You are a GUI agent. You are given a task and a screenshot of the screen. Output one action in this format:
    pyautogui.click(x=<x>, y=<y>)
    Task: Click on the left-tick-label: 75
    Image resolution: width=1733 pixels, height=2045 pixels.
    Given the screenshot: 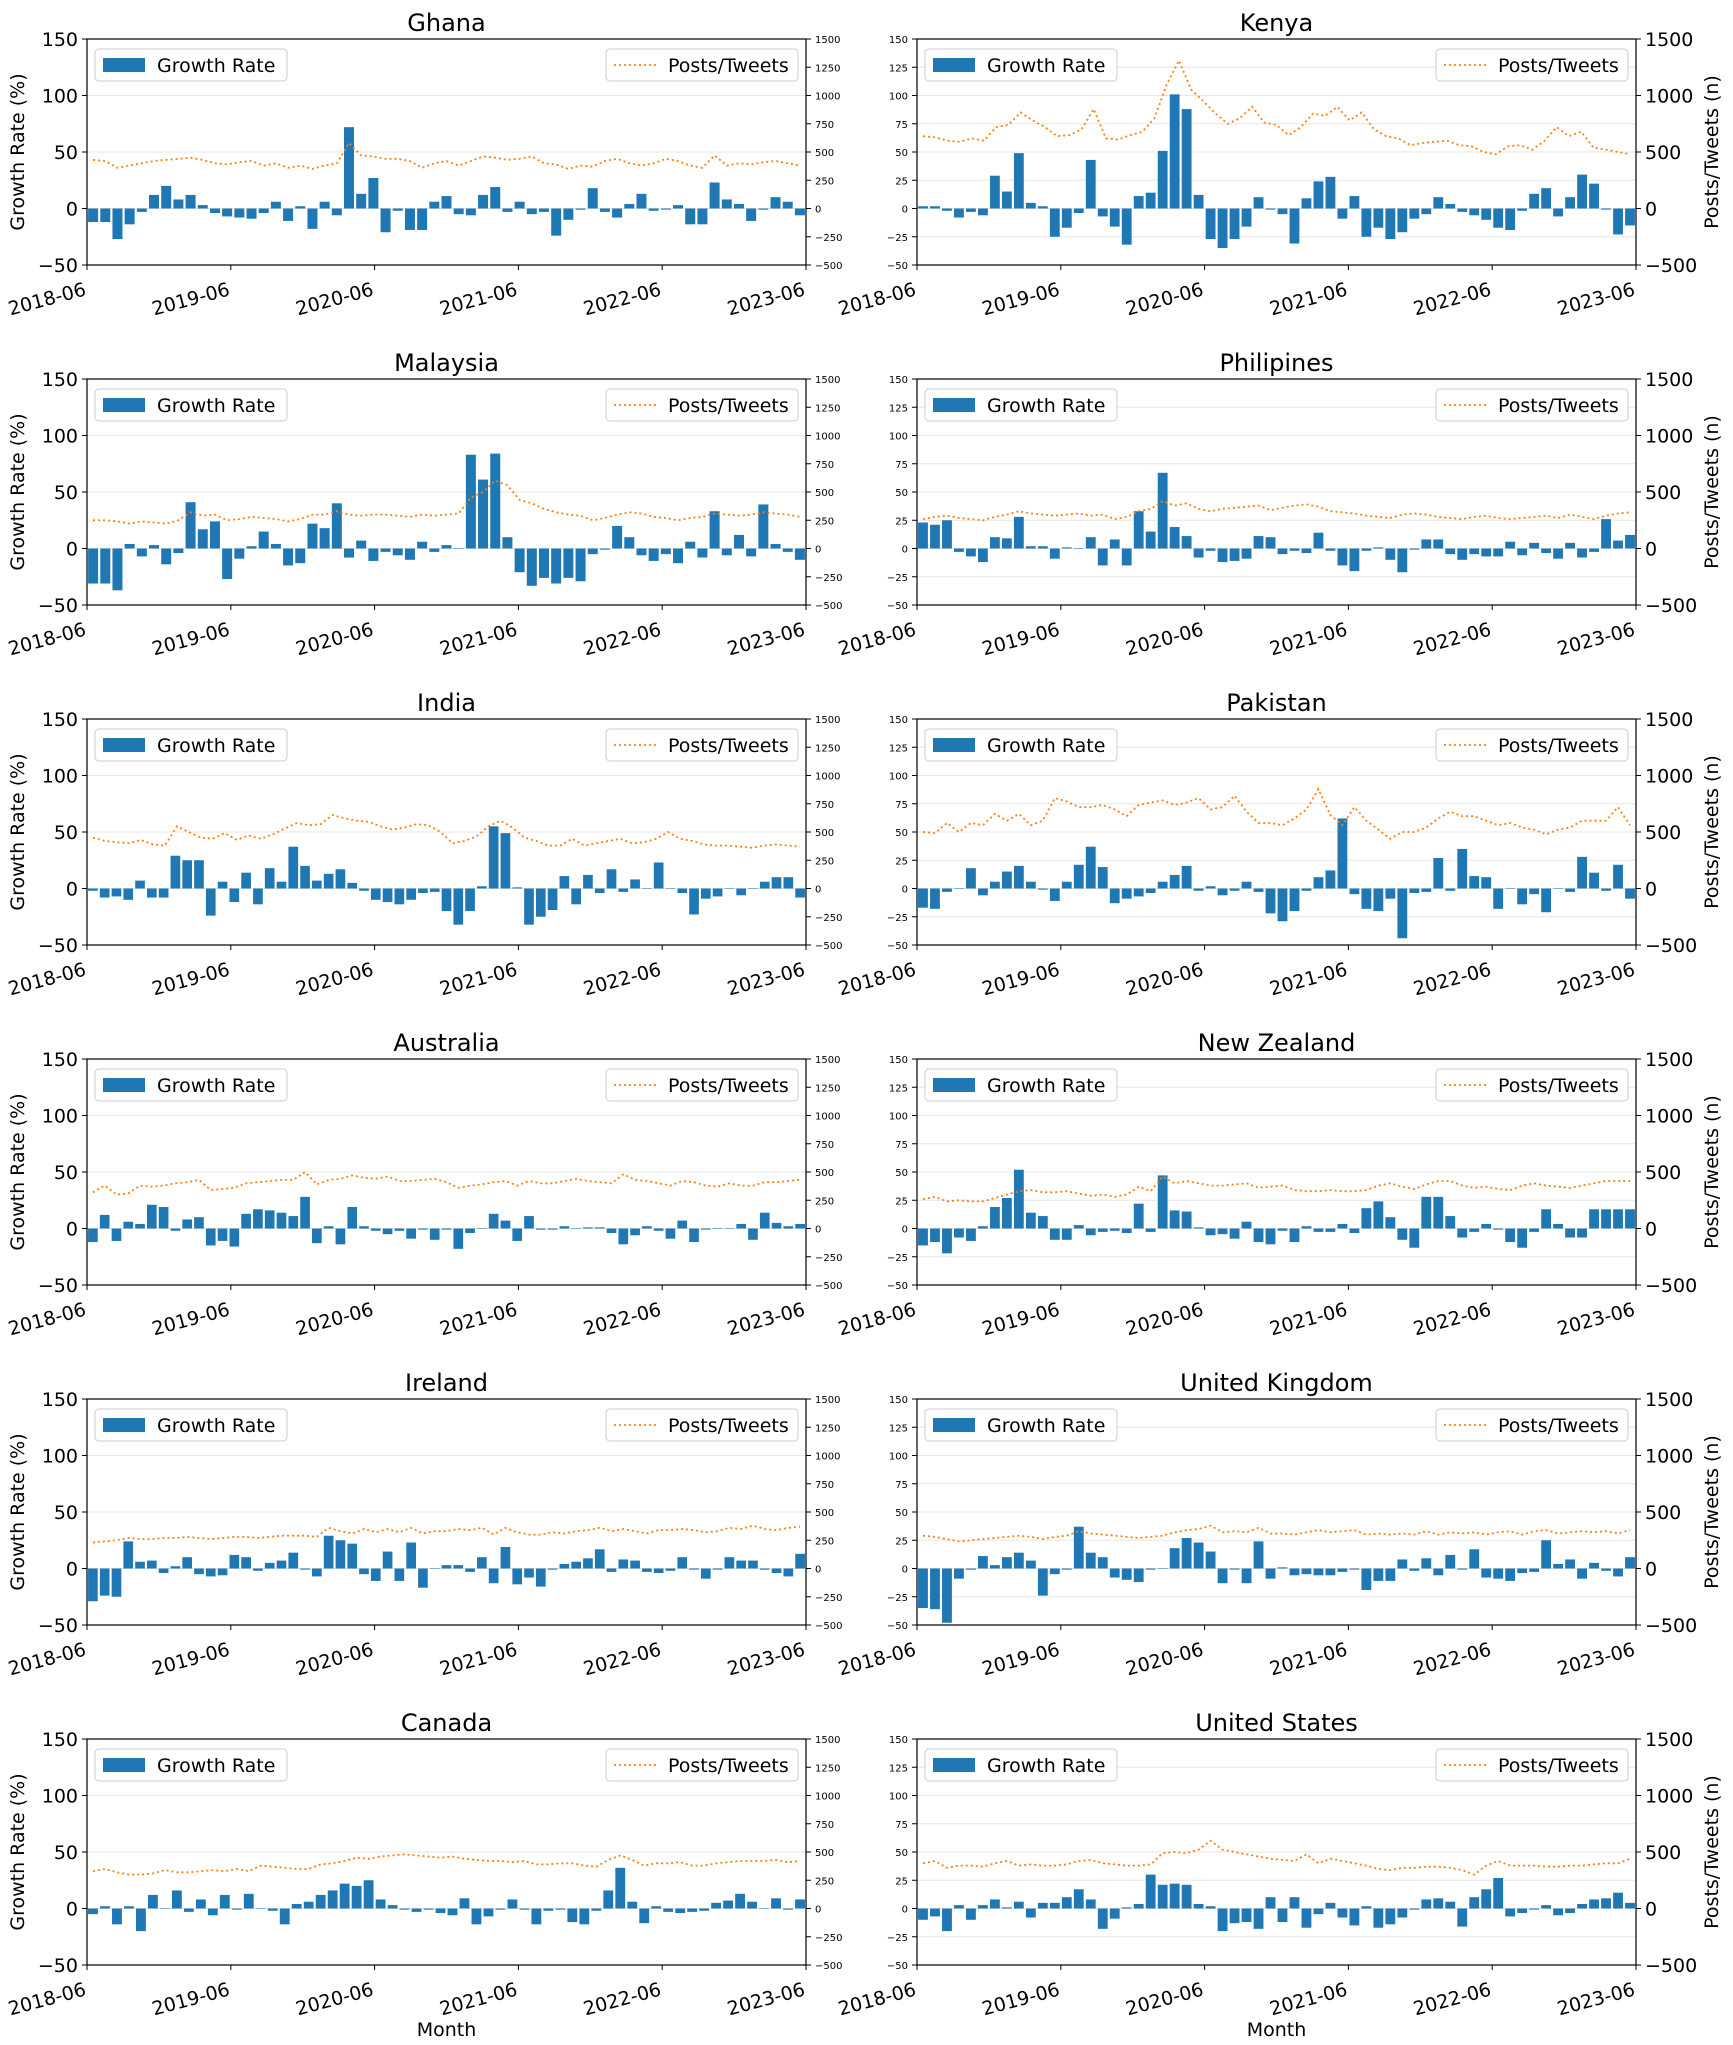 What is the action you would take?
    pyautogui.click(x=901, y=805)
    